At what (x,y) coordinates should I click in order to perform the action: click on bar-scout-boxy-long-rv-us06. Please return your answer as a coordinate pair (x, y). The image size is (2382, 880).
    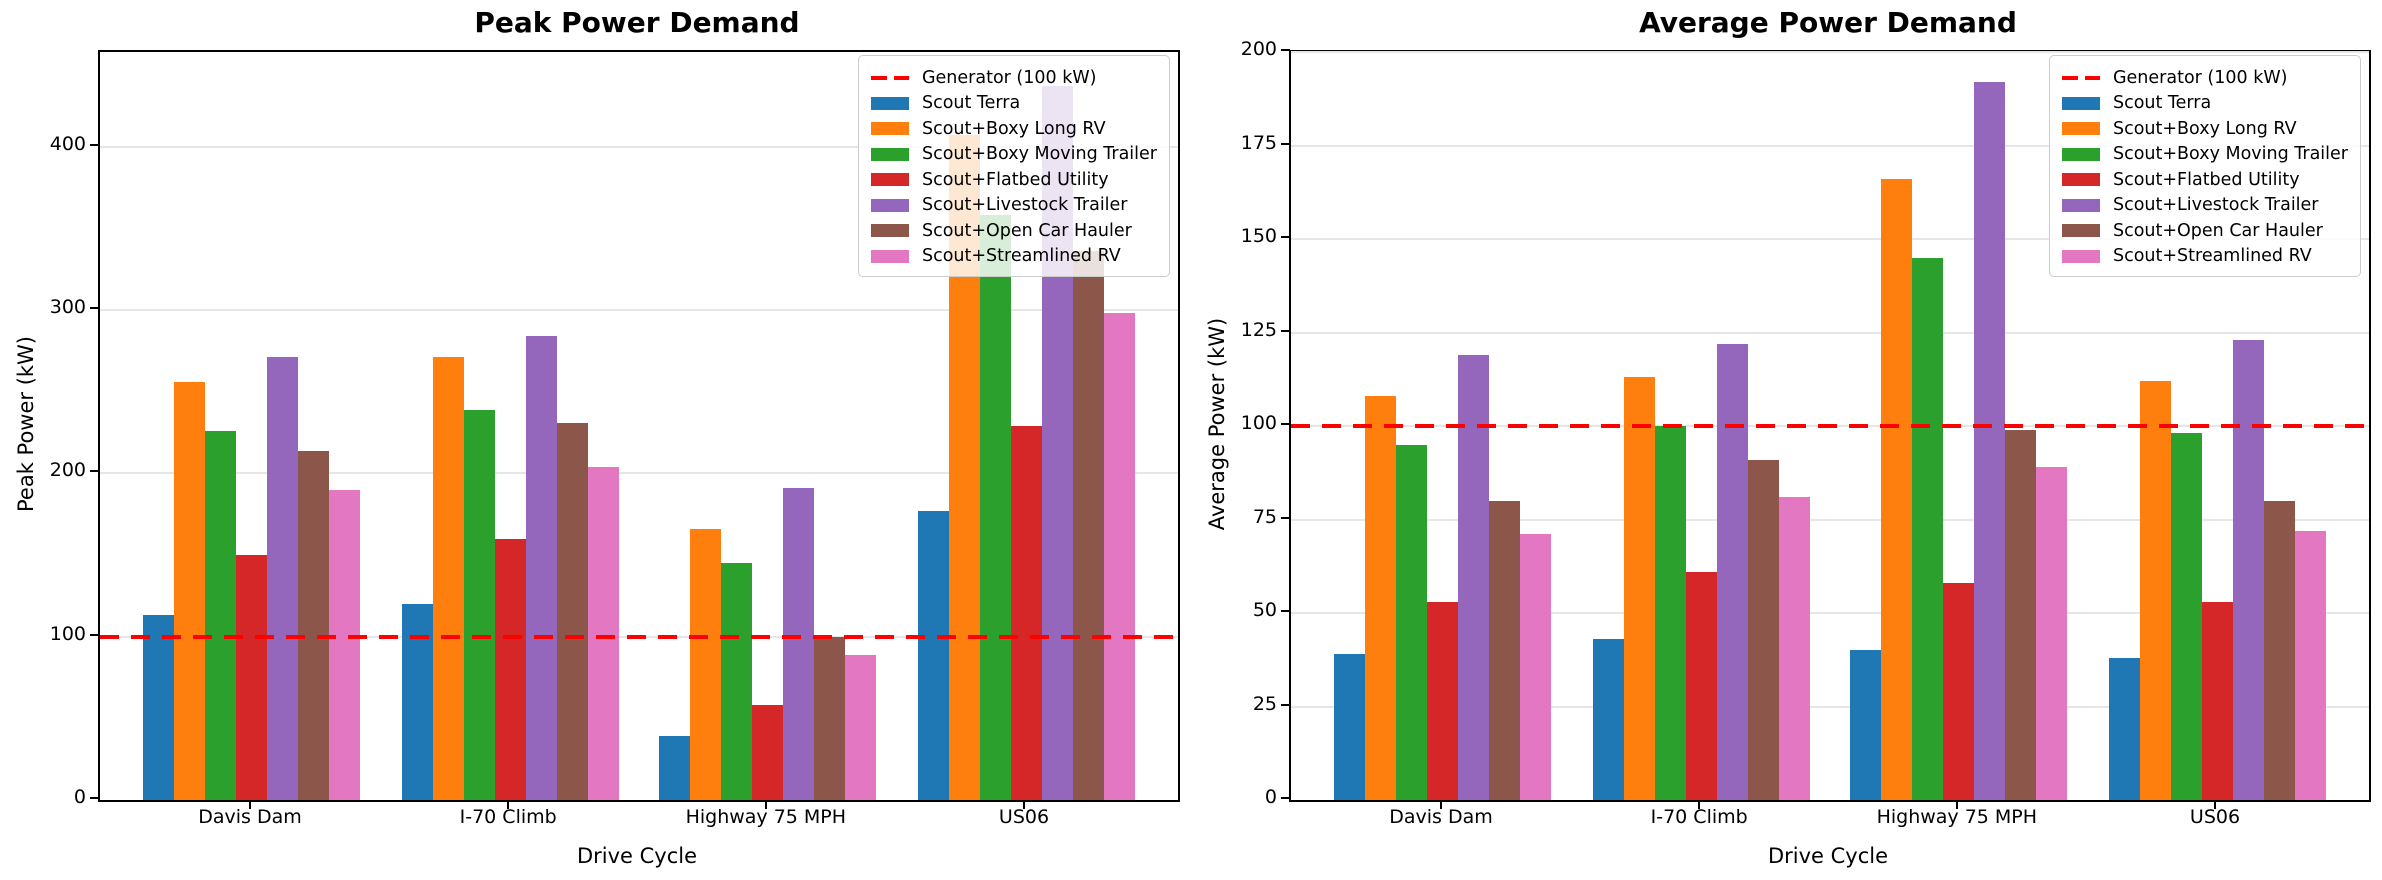
    Looking at the image, I should click on (2155, 590).